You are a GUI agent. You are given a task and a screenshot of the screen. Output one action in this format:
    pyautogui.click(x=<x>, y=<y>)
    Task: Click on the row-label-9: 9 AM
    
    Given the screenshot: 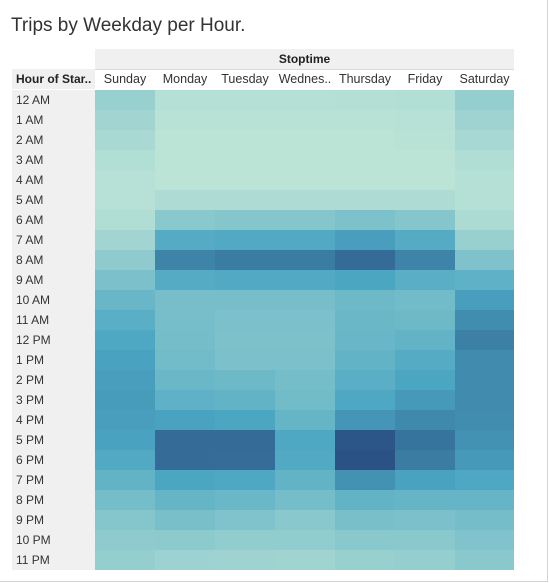 What is the action you would take?
    pyautogui.click(x=30, y=280)
    